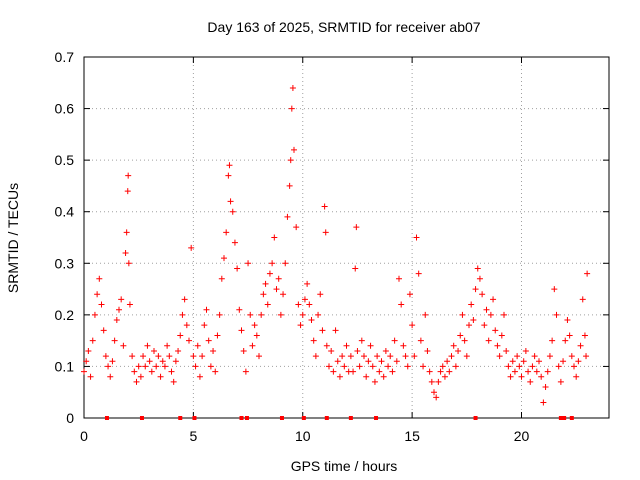 The height and width of the screenshot is (480, 640). Describe the element at coordinates (303, 436) in the screenshot. I see `x-tick-label: 10` at that location.